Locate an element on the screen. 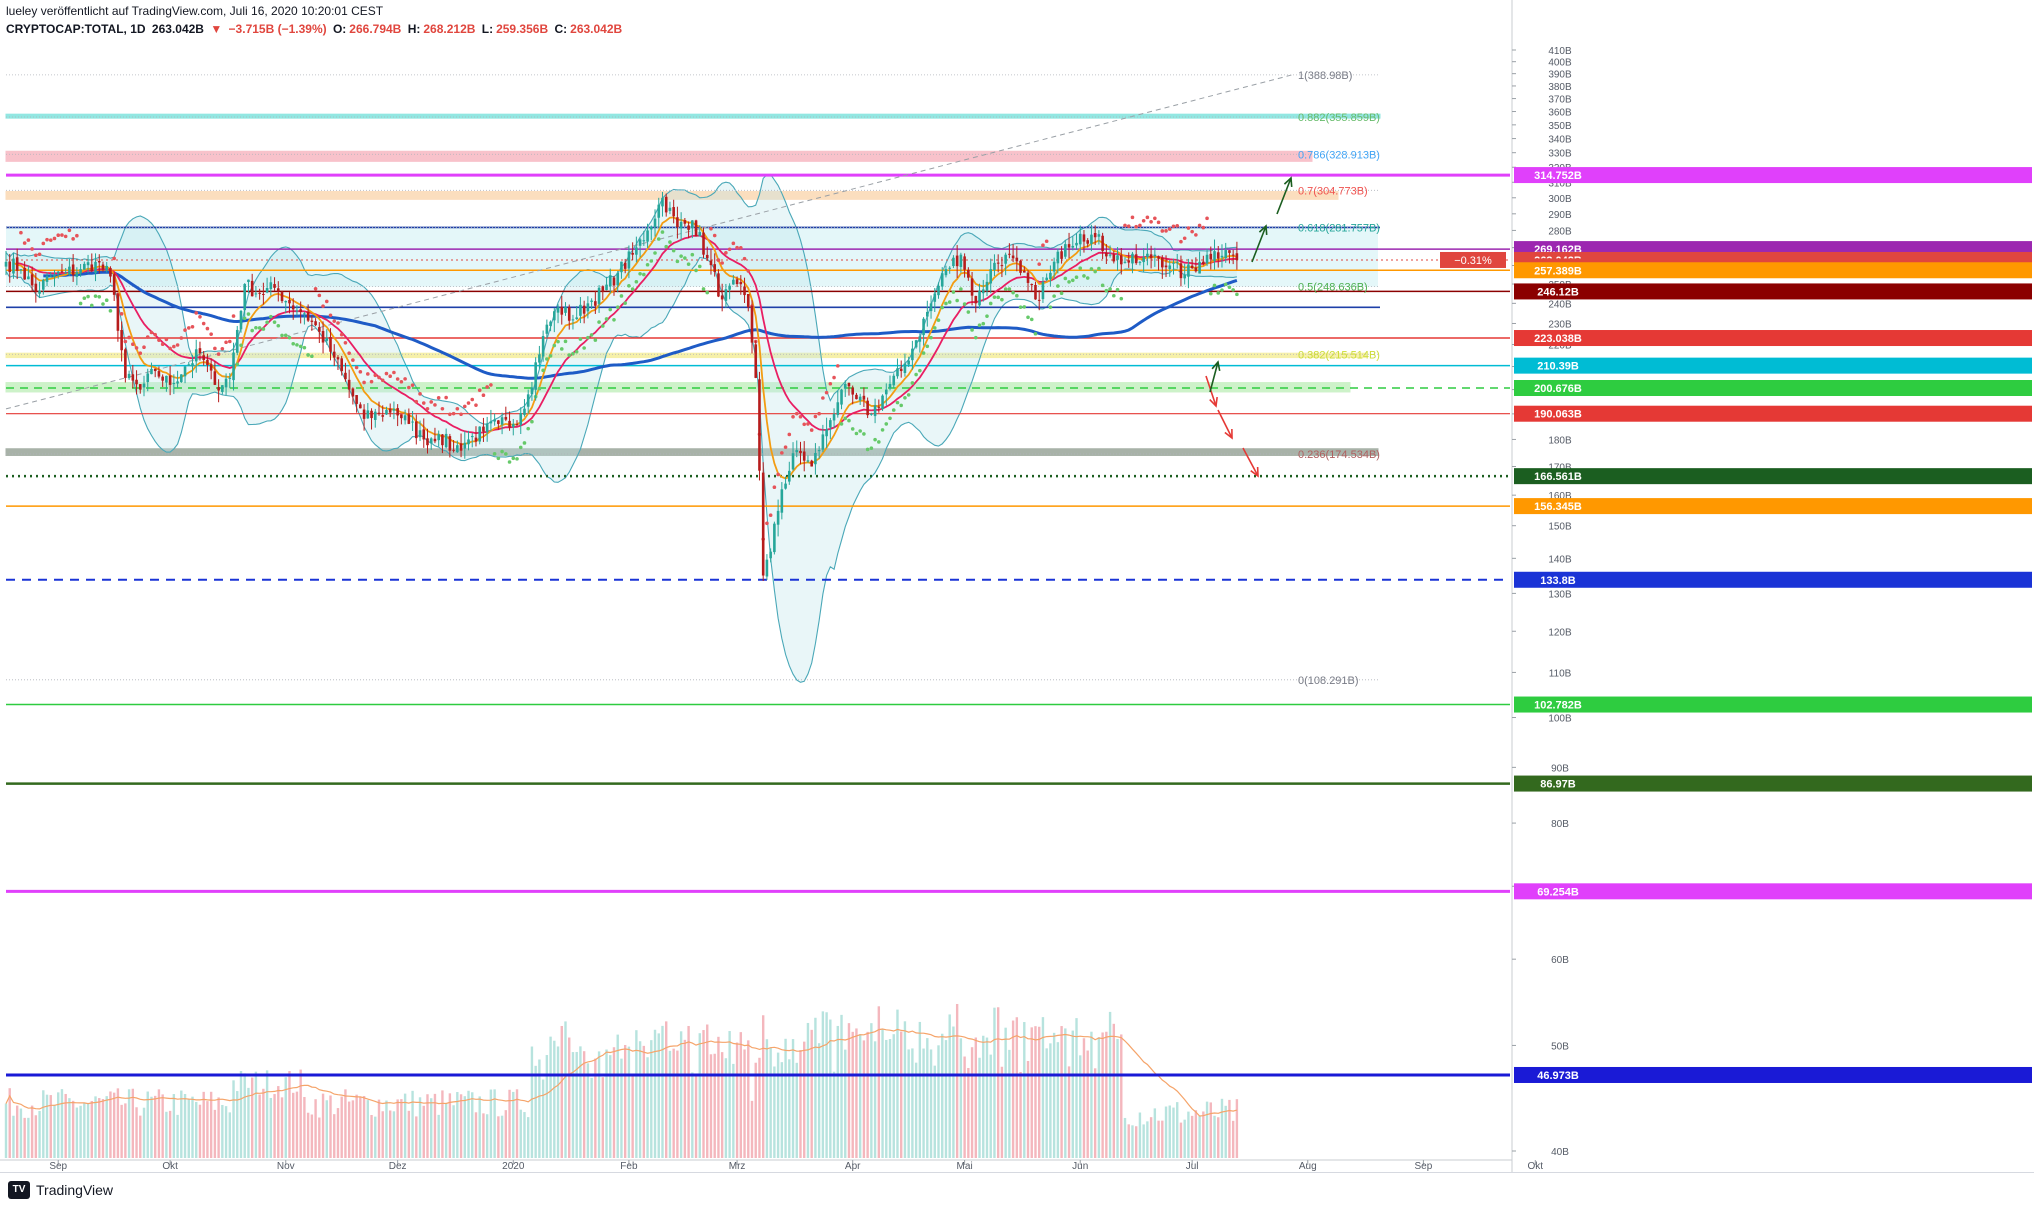  price-label: 86.97B is located at coordinates (1773, 783).